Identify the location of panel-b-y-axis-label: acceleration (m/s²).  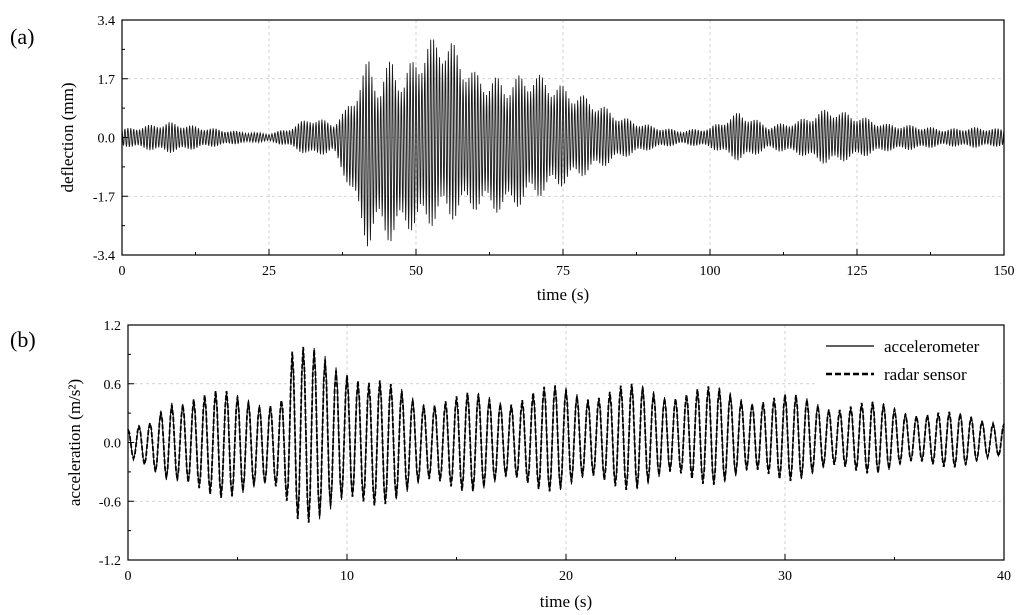
(74, 442).